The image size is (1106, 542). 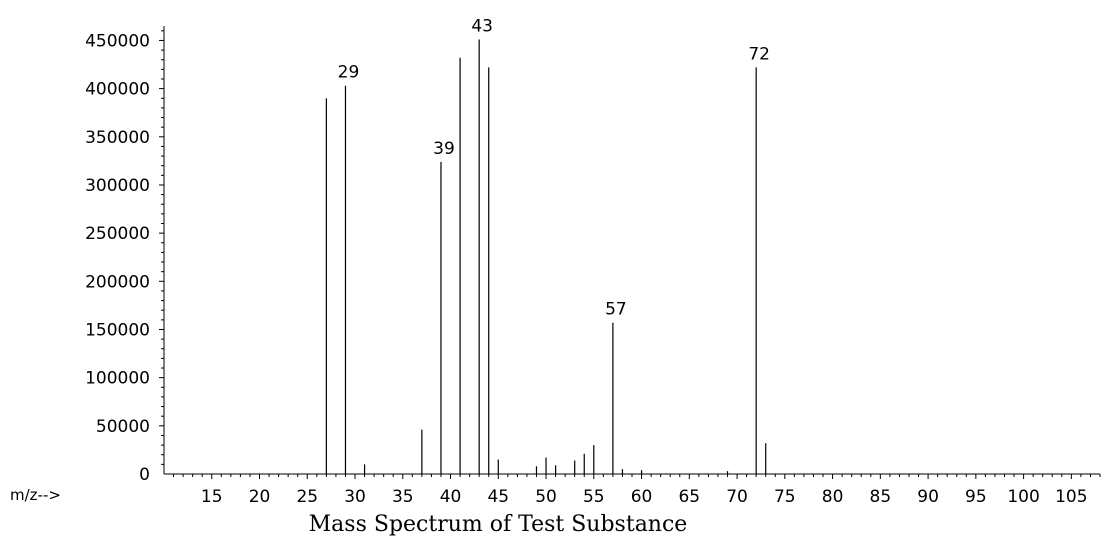 What do you see at coordinates (260, 497) in the screenshot?
I see `x-tick-label: 20` at bounding box center [260, 497].